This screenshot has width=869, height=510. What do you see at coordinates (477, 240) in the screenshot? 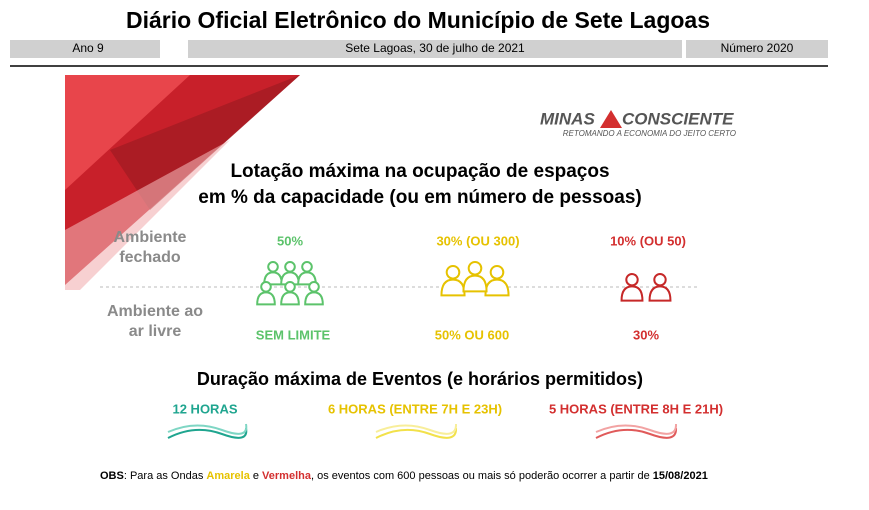
I see `indoor-limit: 30% (OU 300)` at bounding box center [477, 240].